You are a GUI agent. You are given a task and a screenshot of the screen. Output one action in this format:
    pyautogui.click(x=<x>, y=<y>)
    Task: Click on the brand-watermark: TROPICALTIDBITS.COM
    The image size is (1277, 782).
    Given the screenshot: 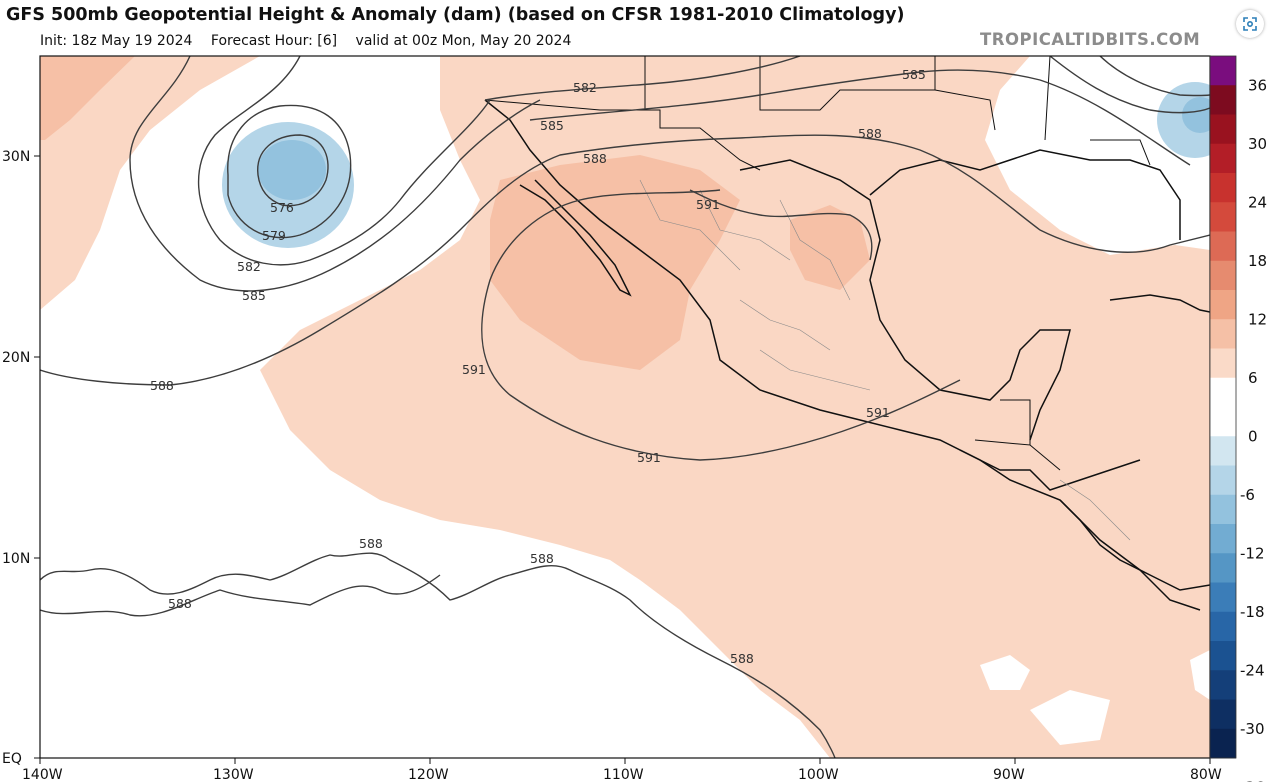 What is the action you would take?
    pyautogui.click(x=1090, y=39)
    